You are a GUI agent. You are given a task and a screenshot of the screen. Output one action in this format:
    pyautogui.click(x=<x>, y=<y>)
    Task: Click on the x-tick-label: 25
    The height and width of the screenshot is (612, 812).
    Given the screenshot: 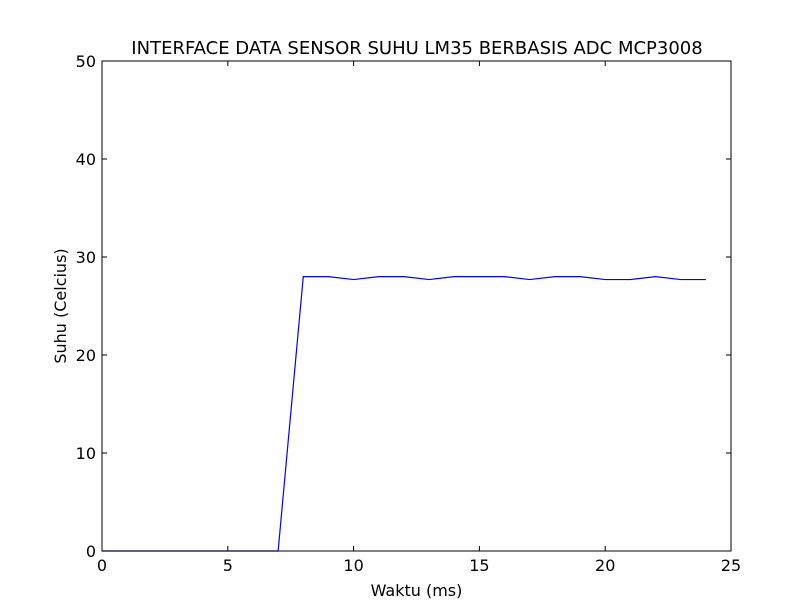 What is the action you would take?
    pyautogui.click(x=731, y=565)
    